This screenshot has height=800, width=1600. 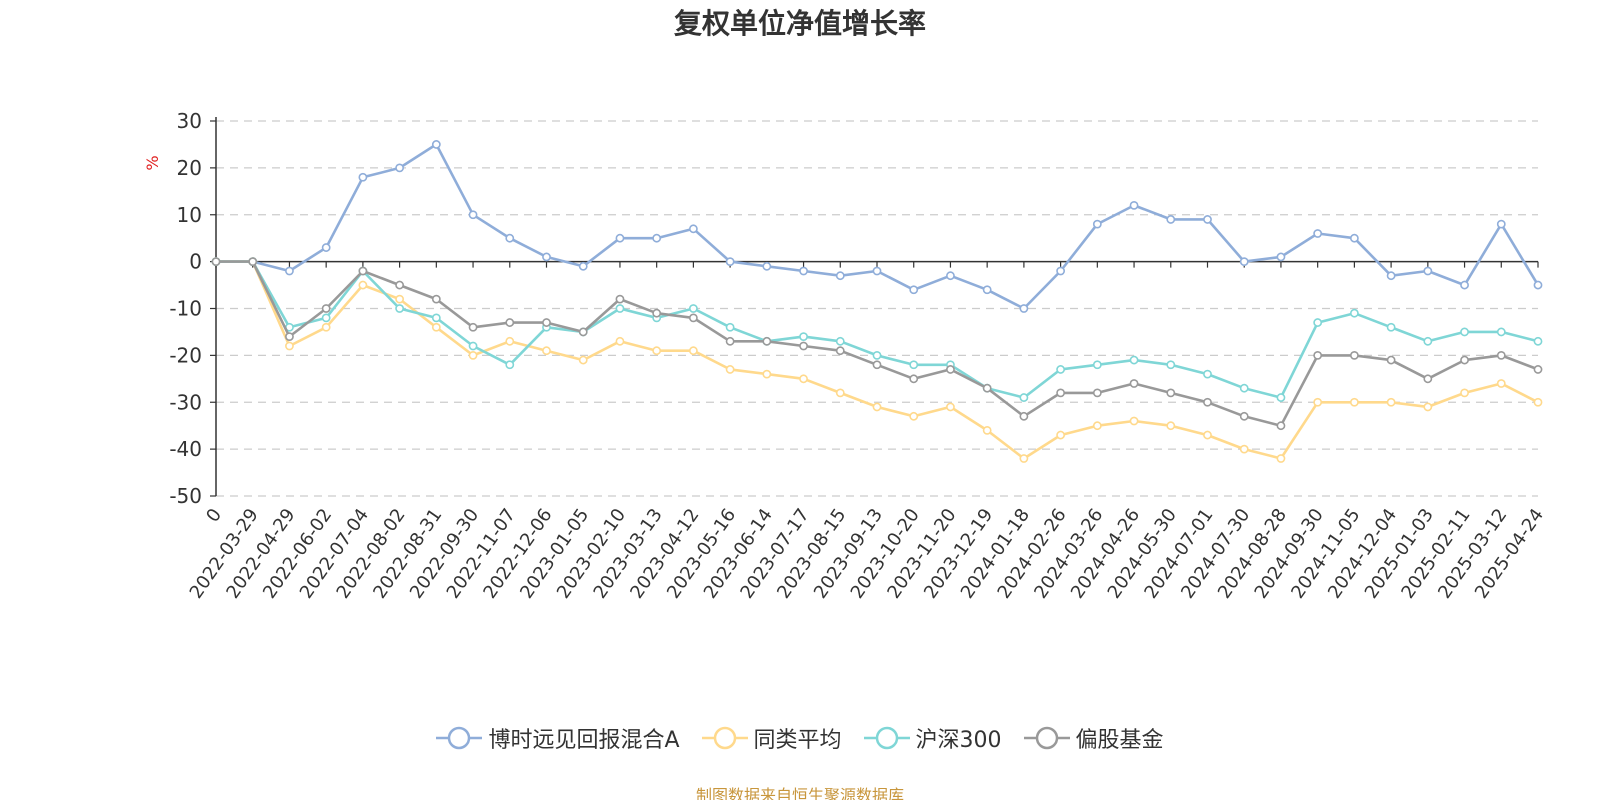 I want to click on legend-item: 同类平均, so click(x=771, y=738).